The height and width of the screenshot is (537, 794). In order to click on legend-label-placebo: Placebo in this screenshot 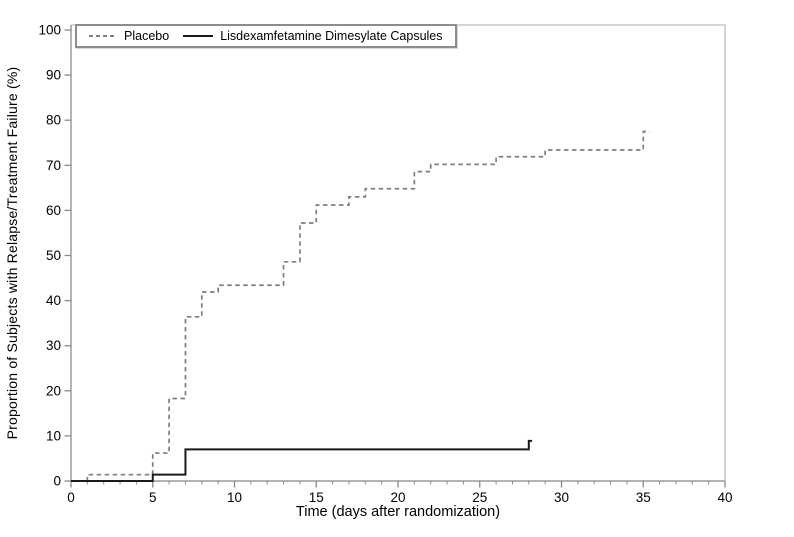, I will do `click(147, 36)`.